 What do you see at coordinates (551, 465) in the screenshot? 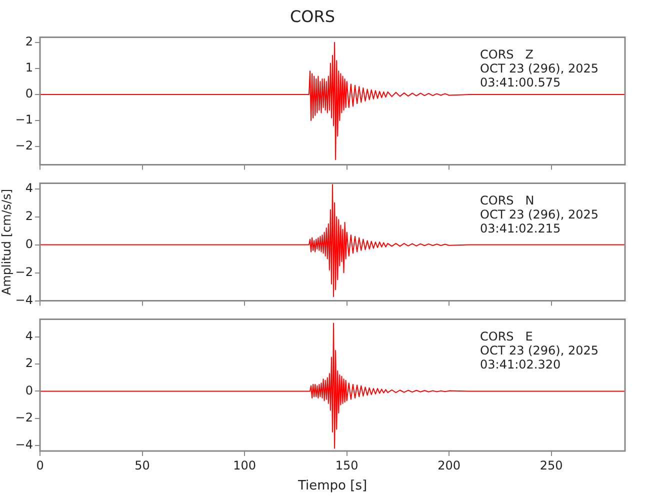
I see `x-tick-label: 250` at bounding box center [551, 465].